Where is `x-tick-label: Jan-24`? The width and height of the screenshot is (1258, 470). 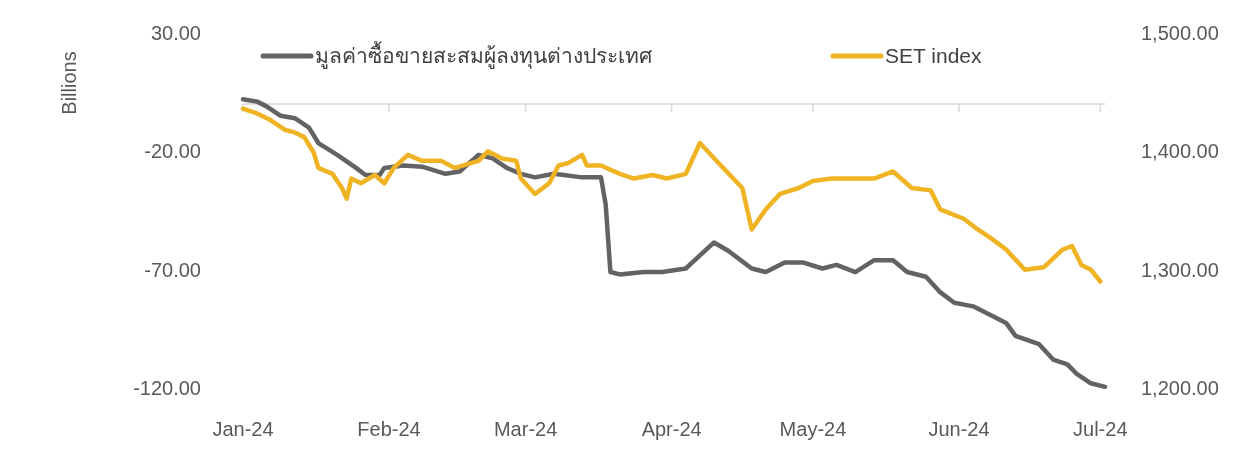
x-tick-label: Jan-24 is located at coordinates (243, 429).